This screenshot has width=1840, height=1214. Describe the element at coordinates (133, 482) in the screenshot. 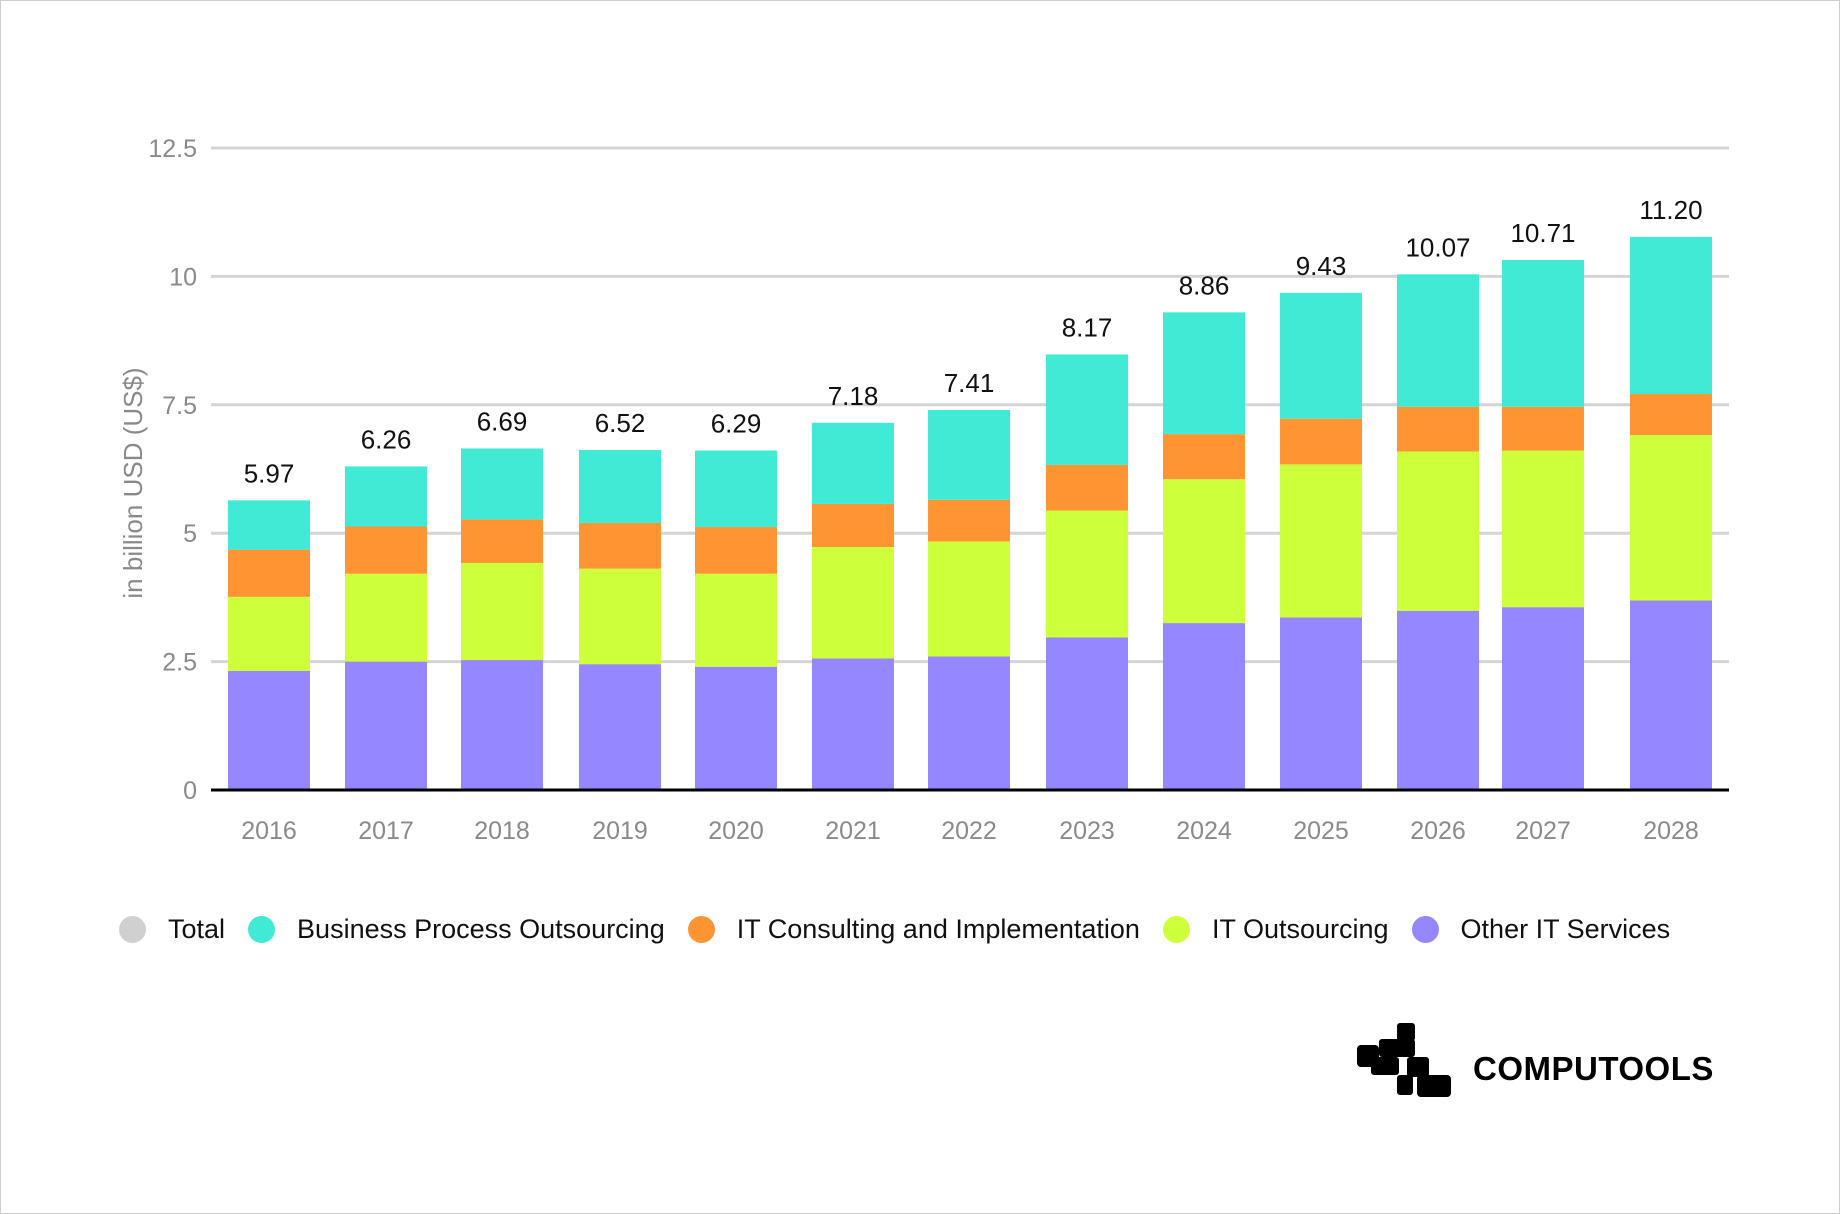

I see `y-axis-label: in billion USD (US$)` at that location.